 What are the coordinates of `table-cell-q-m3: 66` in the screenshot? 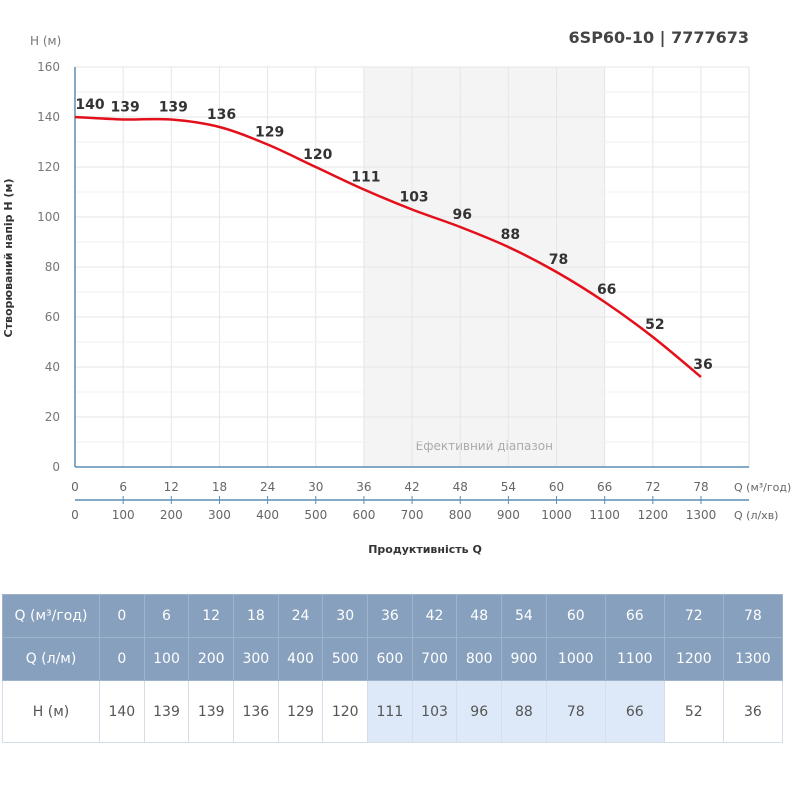 It's located at (634, 616).